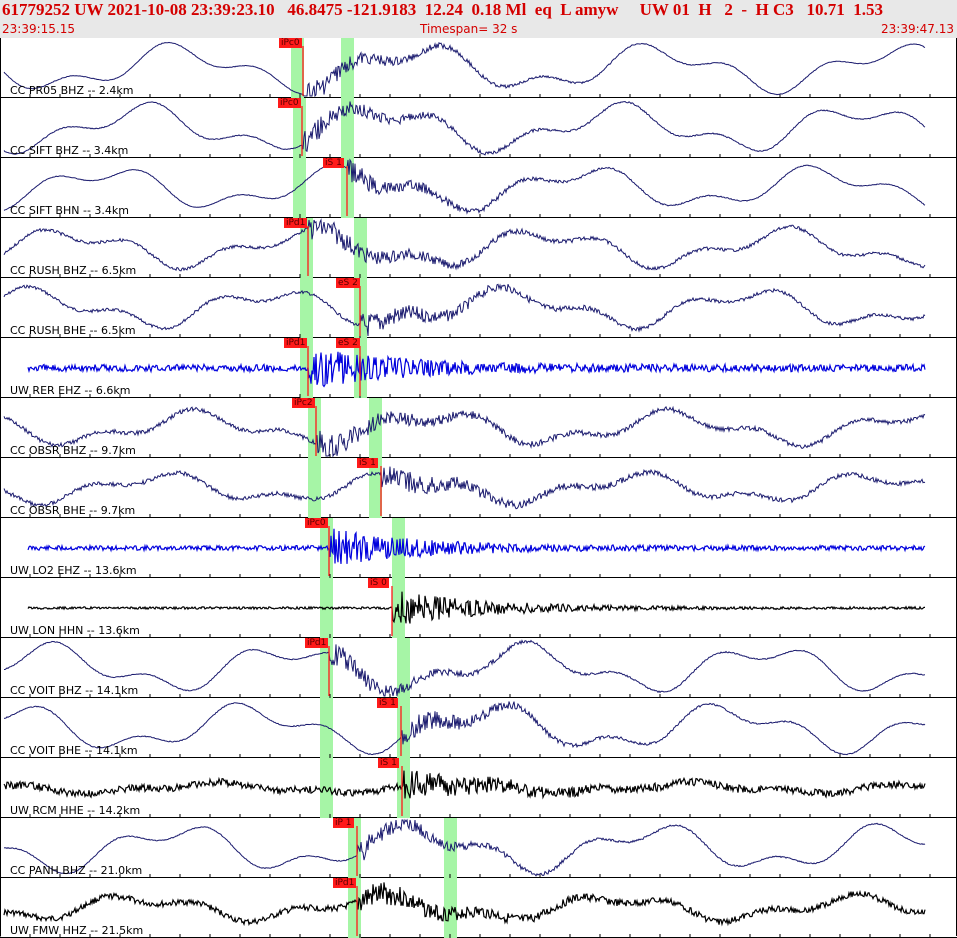 This screenshot has width=957, height=938. I want to click on station-label: CC OBSR BHE -- 9.7km, so click(73, 510).